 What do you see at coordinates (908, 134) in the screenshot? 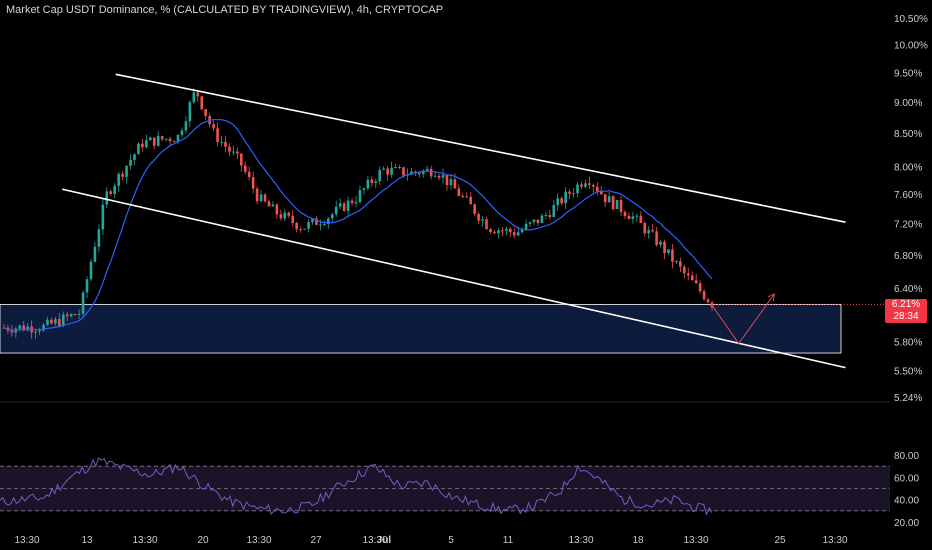
I see `price-tick-label: 8.50%` at bounding box center [908, 134].